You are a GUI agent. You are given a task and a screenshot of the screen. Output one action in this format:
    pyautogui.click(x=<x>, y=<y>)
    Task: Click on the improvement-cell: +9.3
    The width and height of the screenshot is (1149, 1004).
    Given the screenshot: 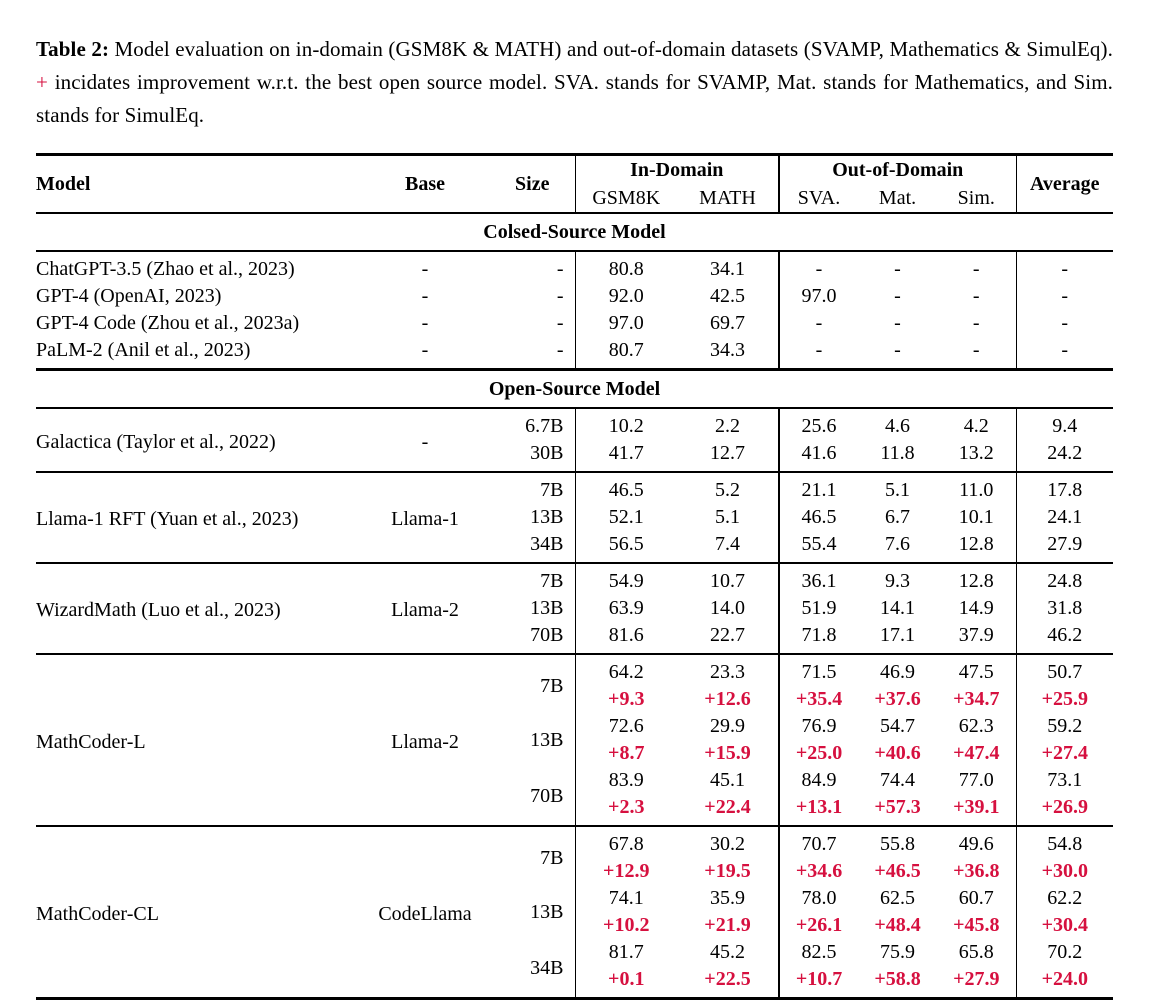 What is the action you would take?
    pyautogui.click(x=625, y=699)
    